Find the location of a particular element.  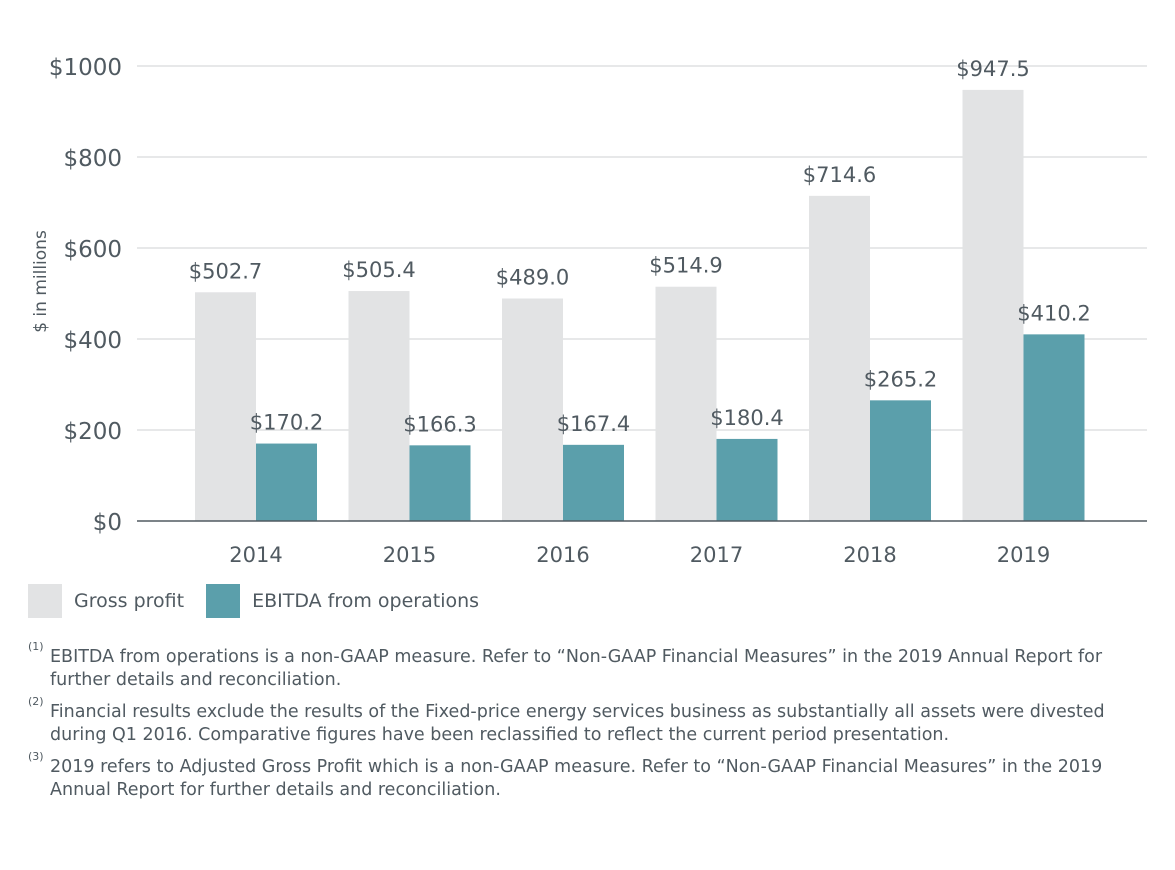

data-label: $489.0 is located at coordinates (532, 278).